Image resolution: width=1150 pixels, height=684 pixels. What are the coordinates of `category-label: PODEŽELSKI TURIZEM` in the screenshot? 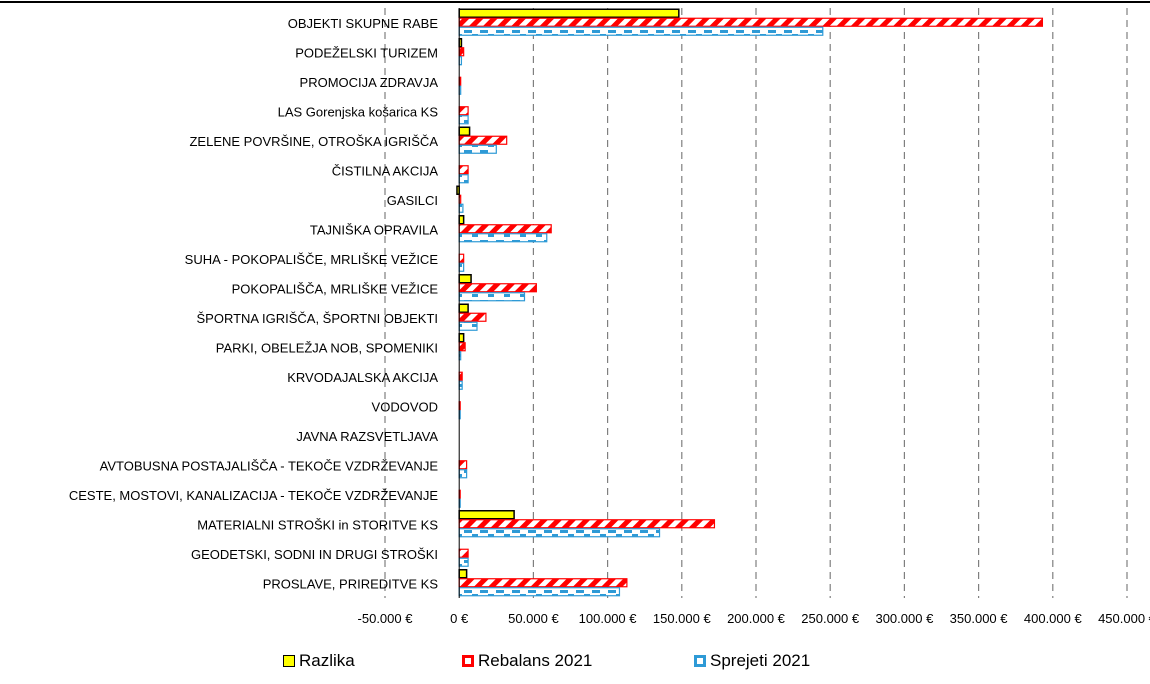 It's located at (366, 52).